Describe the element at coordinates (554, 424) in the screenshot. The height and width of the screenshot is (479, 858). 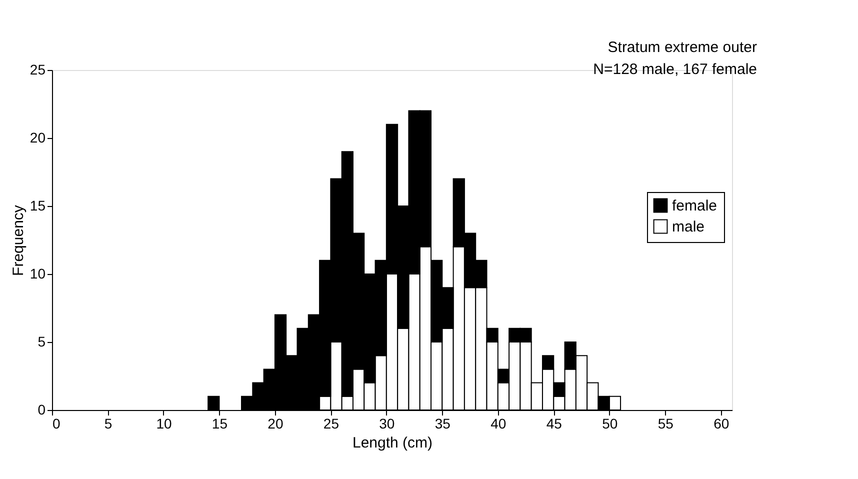
I see `x-tick-label: 45` at that location.